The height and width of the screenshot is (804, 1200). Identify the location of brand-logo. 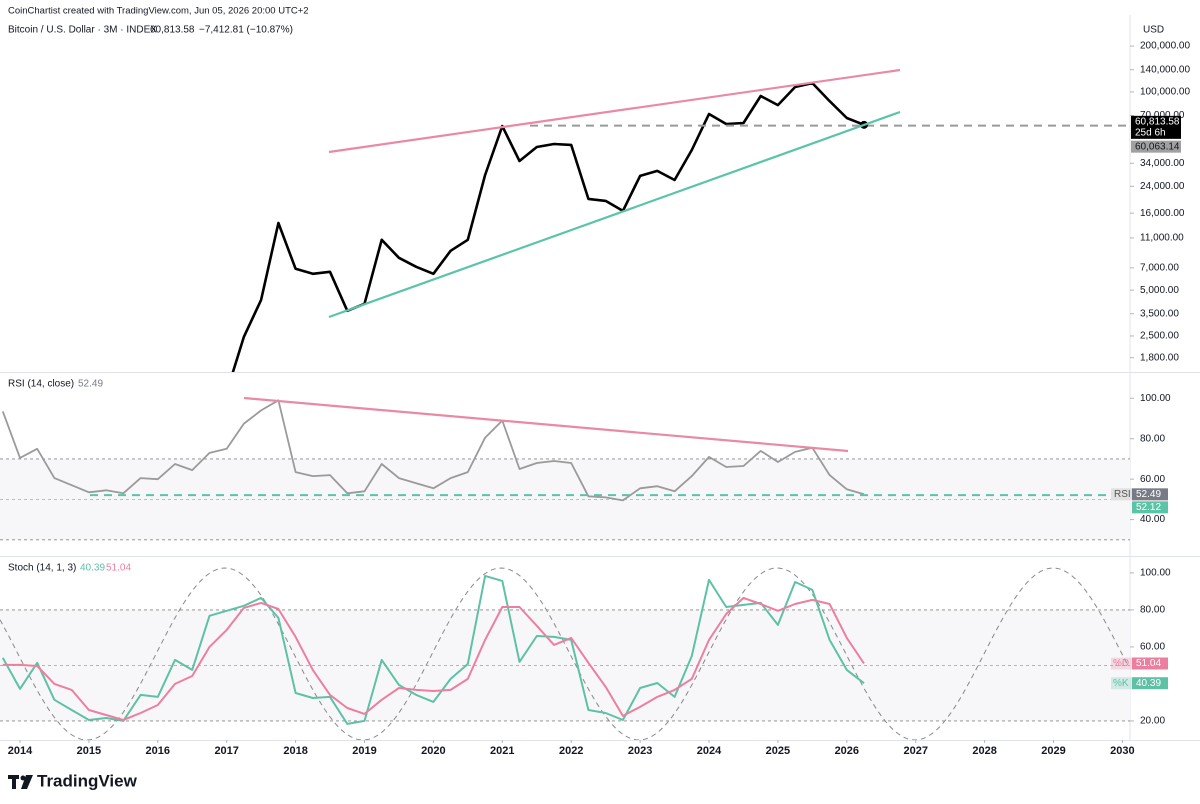
(20, 782).